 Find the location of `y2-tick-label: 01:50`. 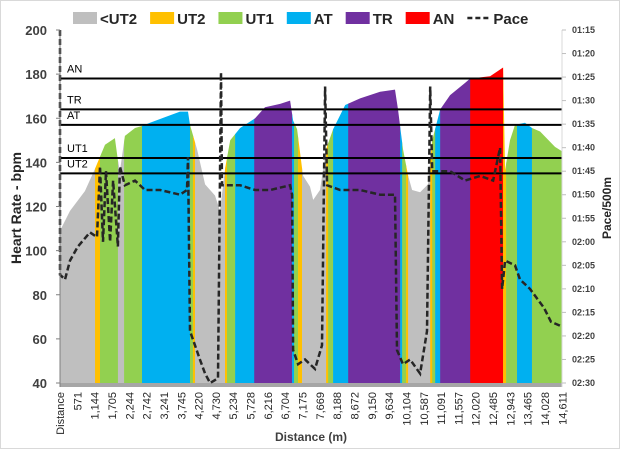

y2-tick-label: 01:50 is located at coordinates (583, 195).